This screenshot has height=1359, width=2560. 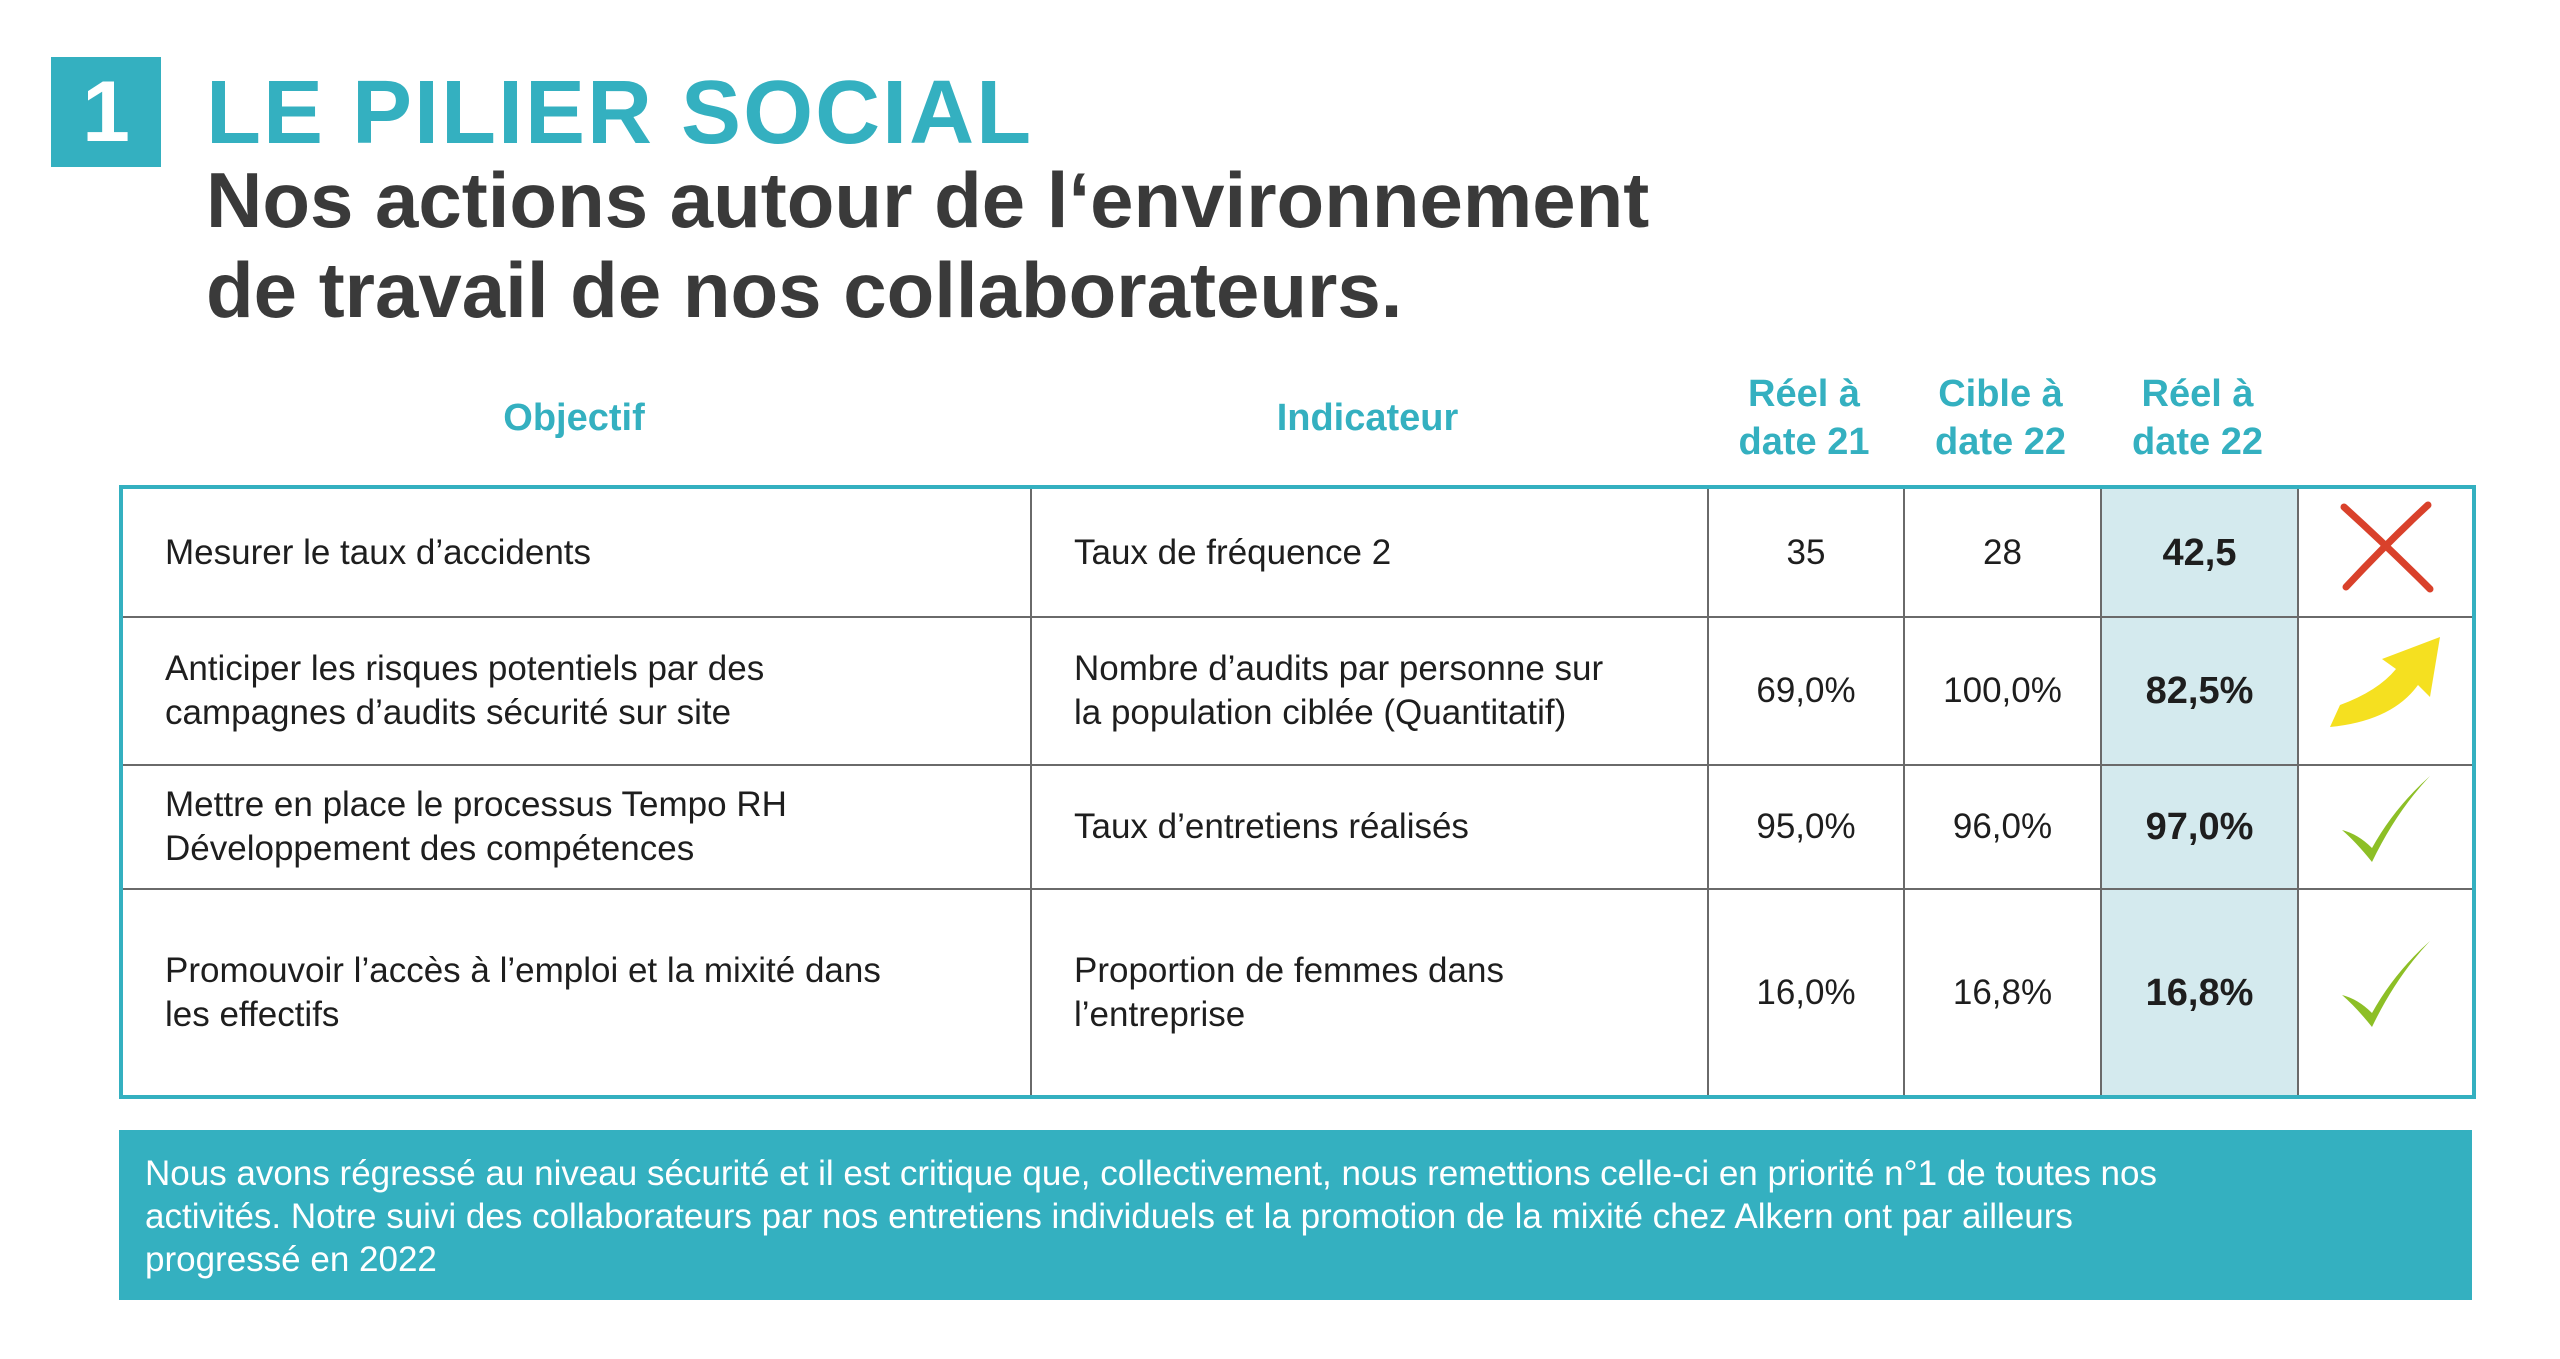 What do you see at coordinates (2199, 827) in the screenshot?
I see `reel-22-cell: 97,0%` at bounding box center [2199, 827].